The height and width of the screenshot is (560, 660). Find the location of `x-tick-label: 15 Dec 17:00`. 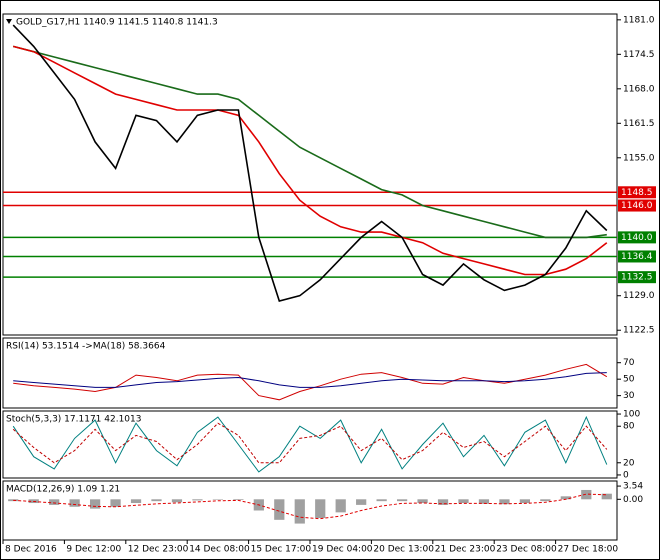

x-tick-label: 15 Dec 17:00 is located at coordinates (281, 550).